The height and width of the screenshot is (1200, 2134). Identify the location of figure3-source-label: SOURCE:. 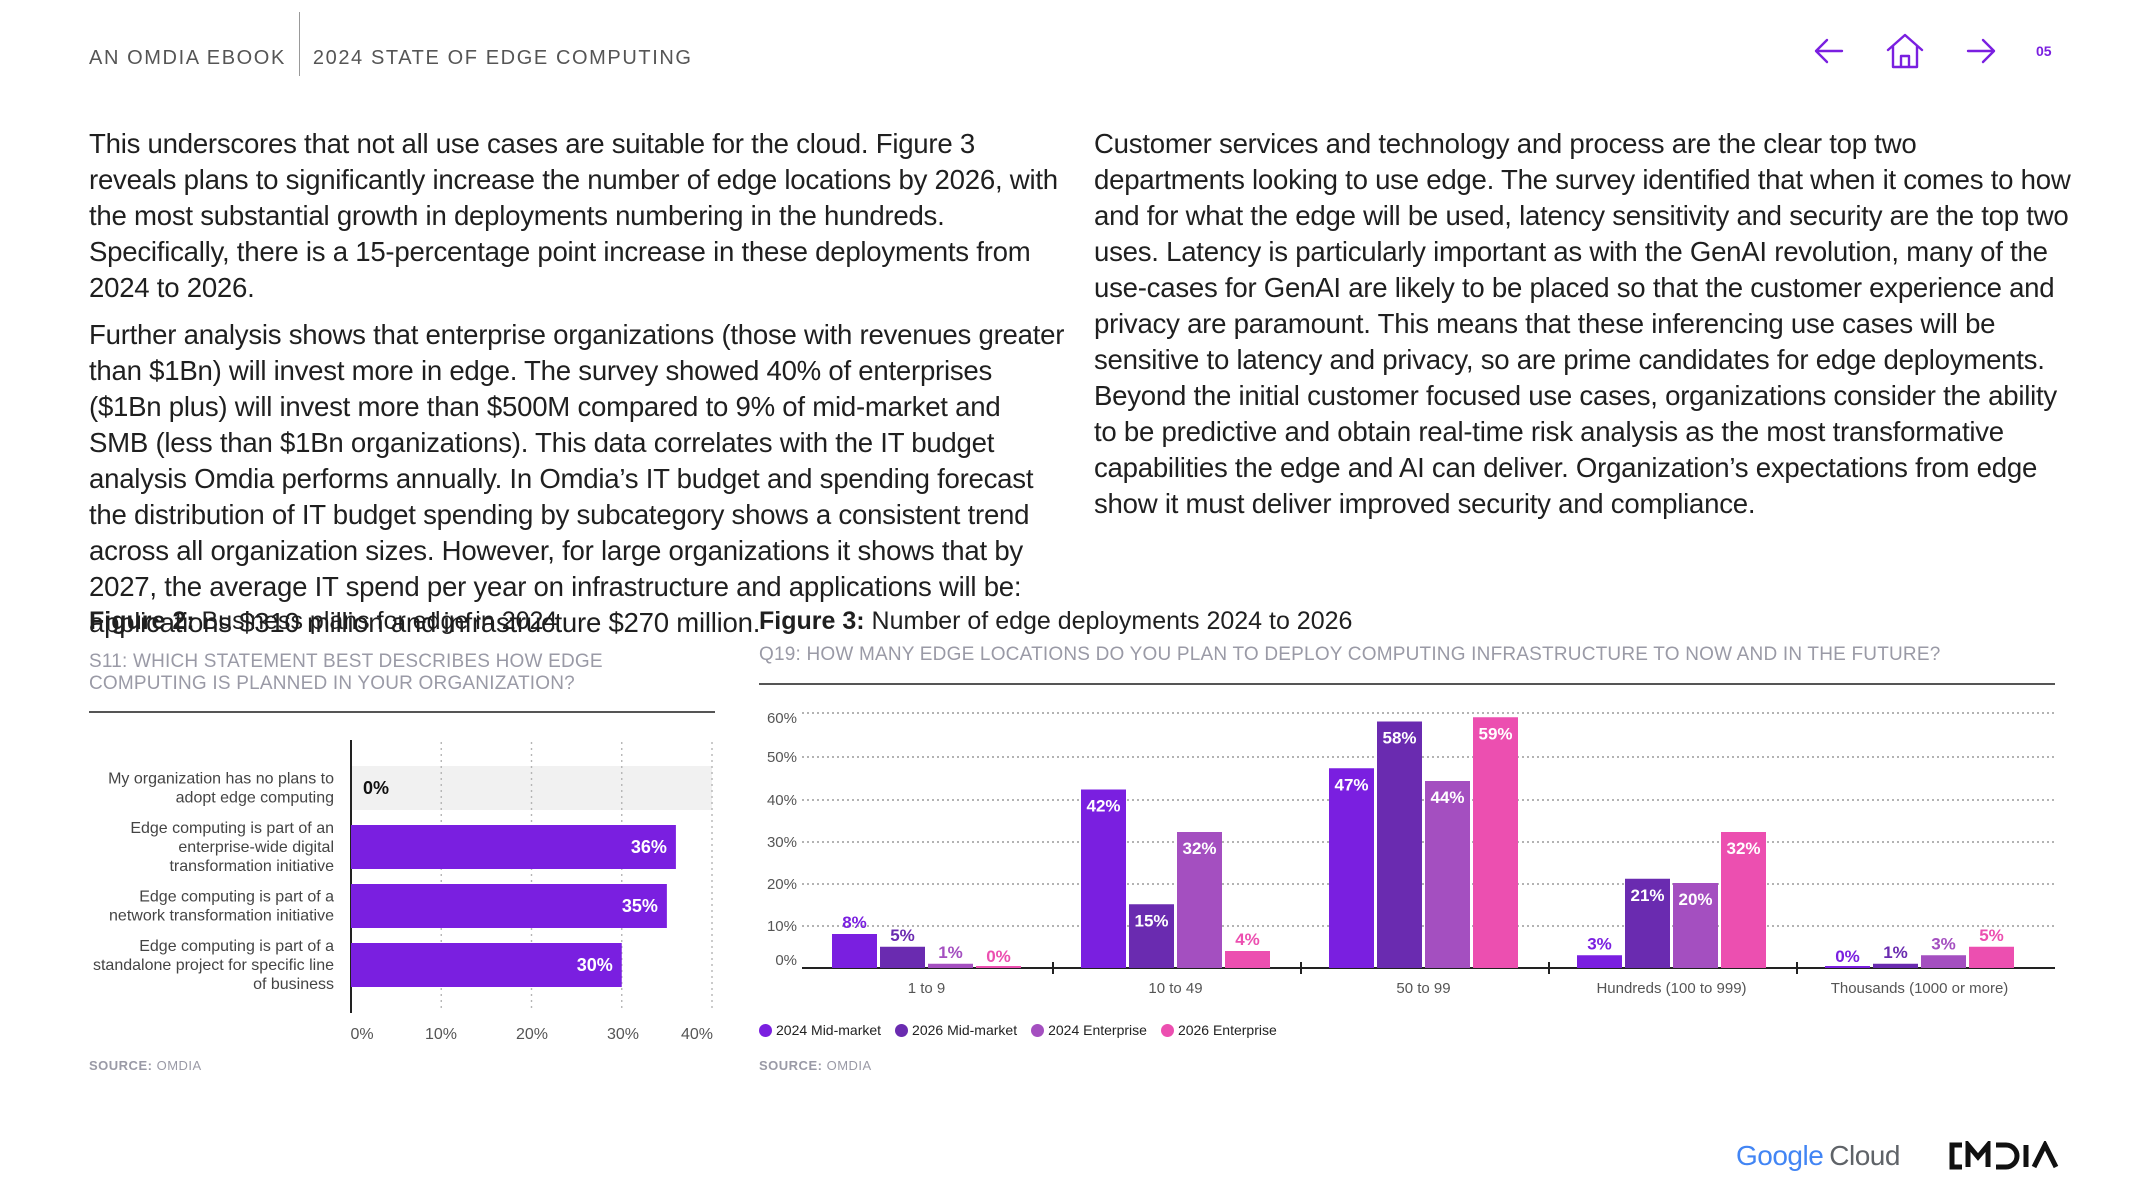
(791, 1065).